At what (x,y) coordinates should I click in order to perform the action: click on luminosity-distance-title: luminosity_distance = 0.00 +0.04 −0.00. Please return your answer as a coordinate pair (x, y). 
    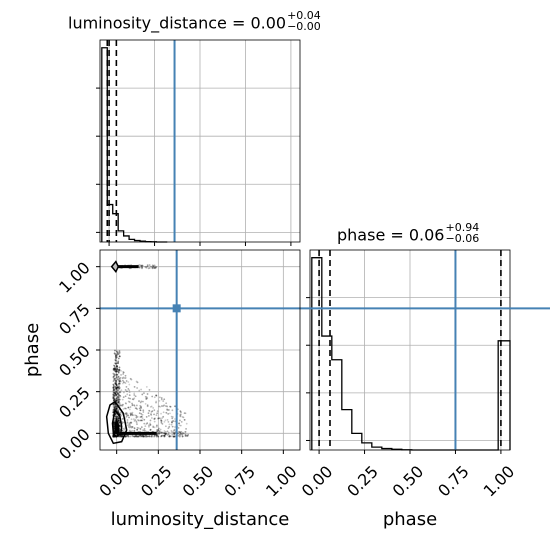
    Looking at the image, I should click on (194, 21).